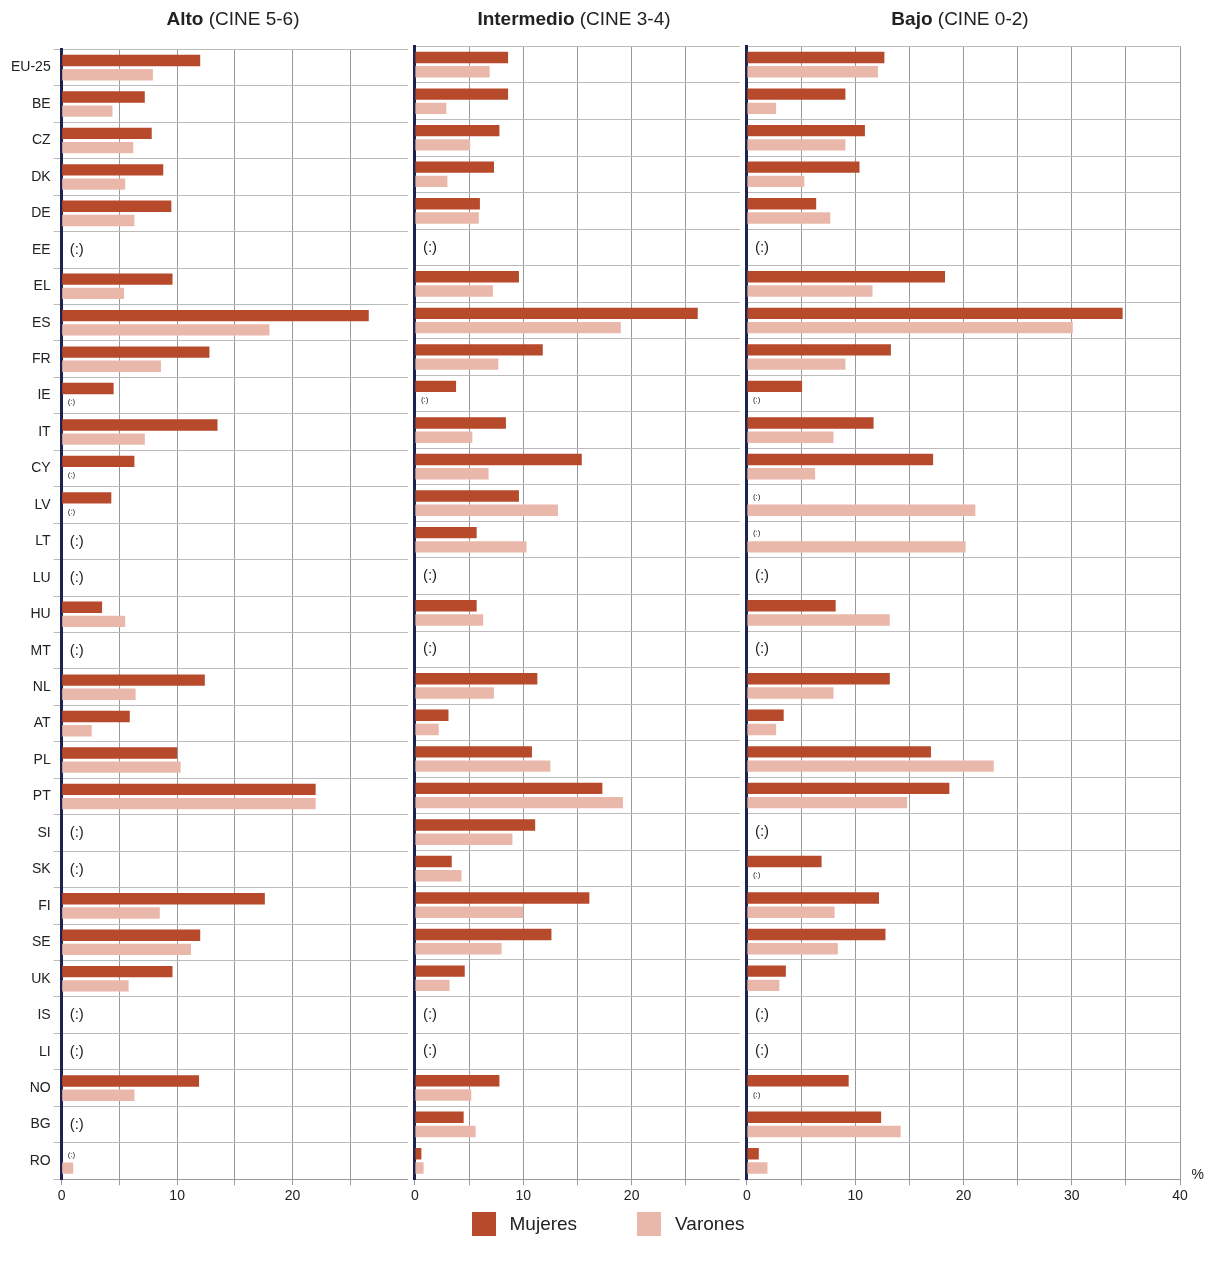 The height and width of the screenshot is (1262, 1215). I want to click on y-tick-label: MT, so click(41, 649).